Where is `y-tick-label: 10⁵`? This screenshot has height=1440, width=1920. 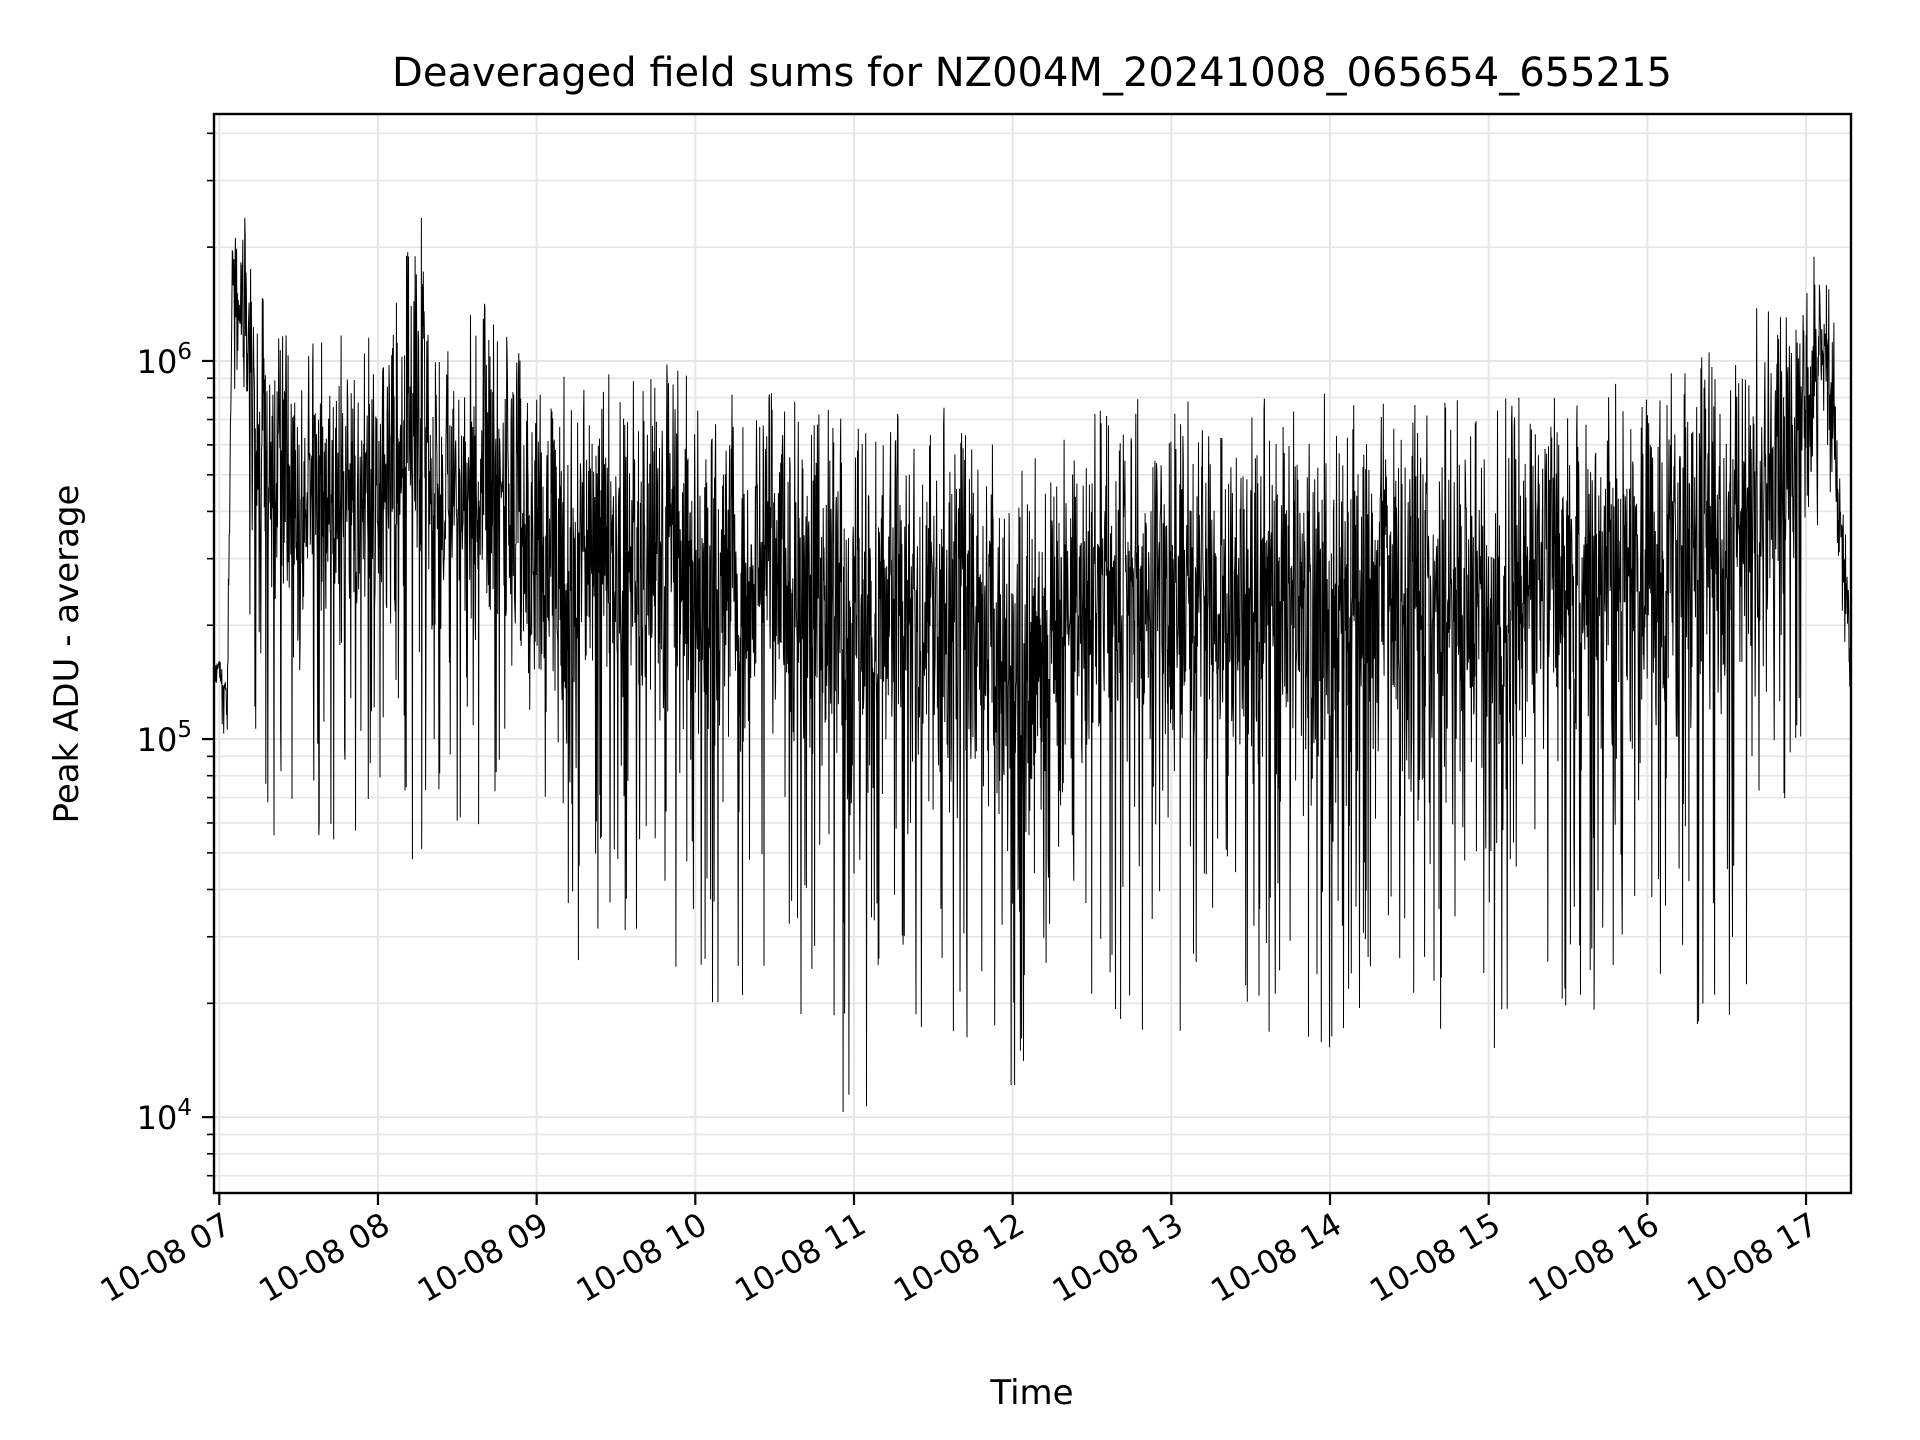
y-tick-label: 10⁵ is located at coordinates (164, 738).